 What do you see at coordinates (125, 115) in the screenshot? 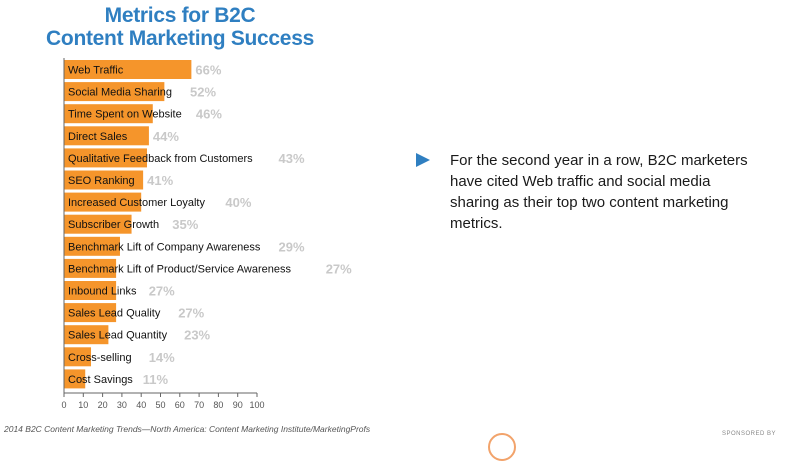
I see `bar-label: Time Spent on Website` at bounding box center [125, 115].